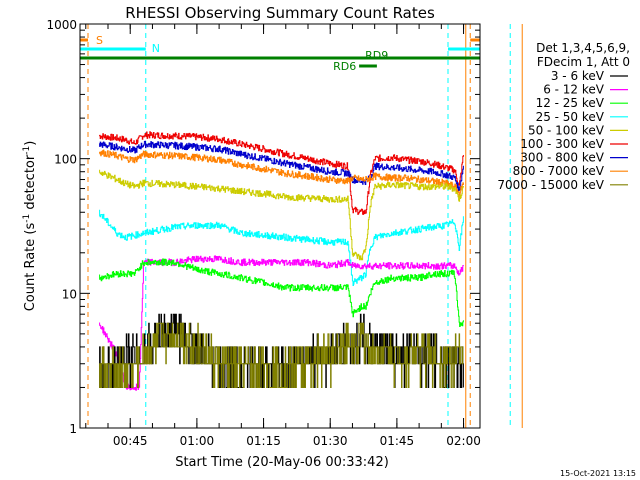 The image size is (640, 480). I want to click on series-line-50to100keV, so click(281, 215).